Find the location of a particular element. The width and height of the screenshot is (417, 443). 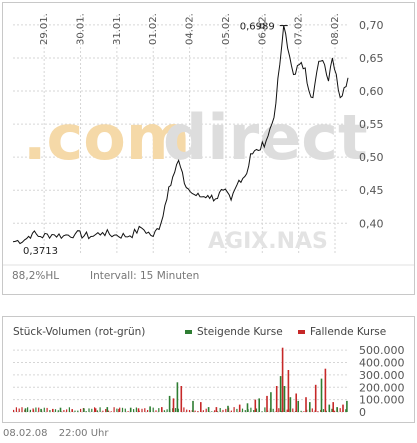

y-tick-label: 0,55 is located at coordinates (371, 124).